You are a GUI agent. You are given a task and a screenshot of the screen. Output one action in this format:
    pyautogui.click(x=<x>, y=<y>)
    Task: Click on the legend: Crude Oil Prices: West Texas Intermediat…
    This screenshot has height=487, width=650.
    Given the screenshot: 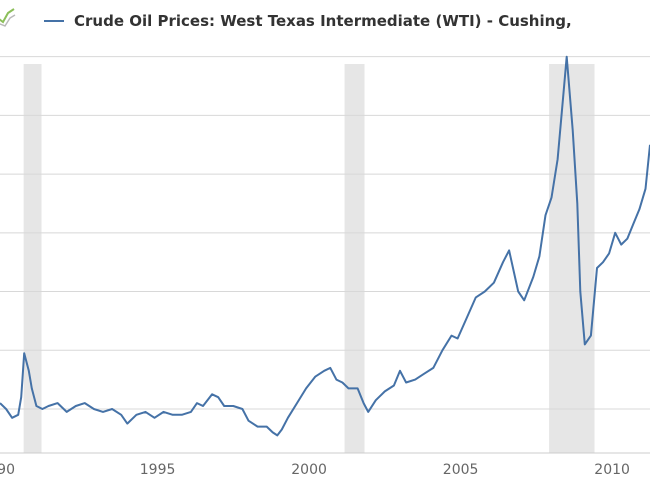 What is the action you would take?
    pyautogui.click(x=325, y=21)
    